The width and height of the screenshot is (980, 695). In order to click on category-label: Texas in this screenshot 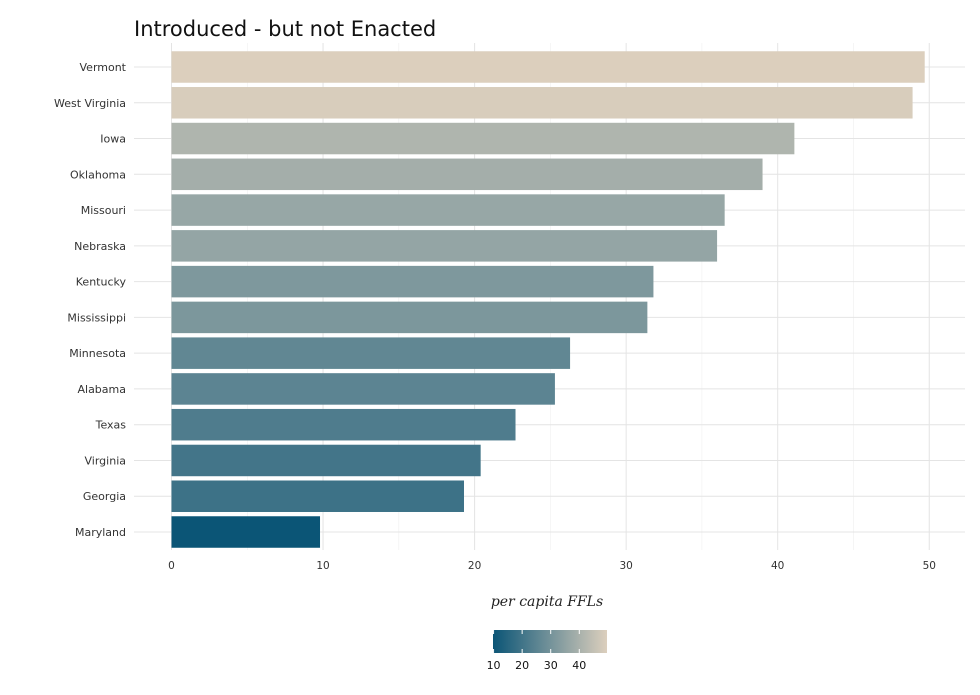, I will do `click(111, 425)`.